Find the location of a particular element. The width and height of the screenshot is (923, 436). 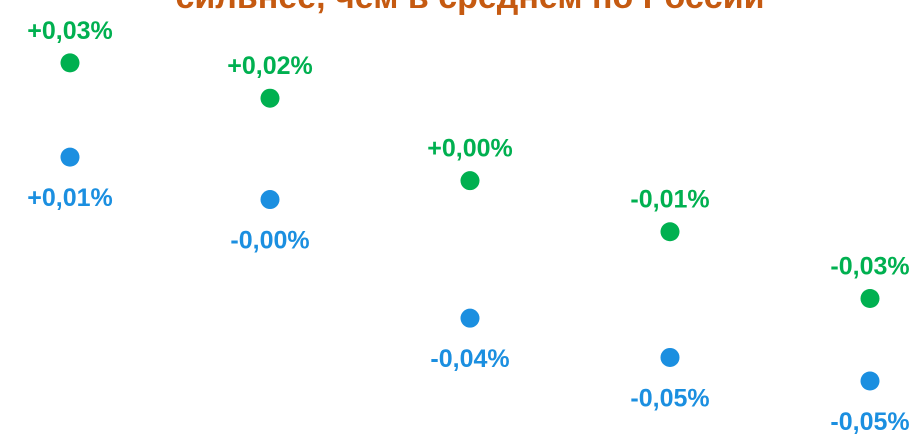

value-label: +0,01% is located at coordinates (70, 198).